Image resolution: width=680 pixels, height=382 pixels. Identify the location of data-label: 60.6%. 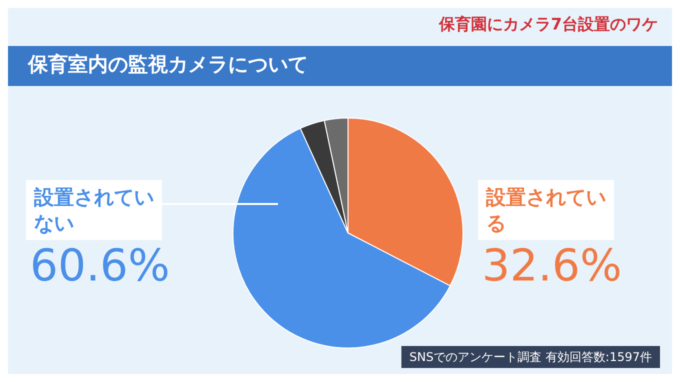
(100, 266).